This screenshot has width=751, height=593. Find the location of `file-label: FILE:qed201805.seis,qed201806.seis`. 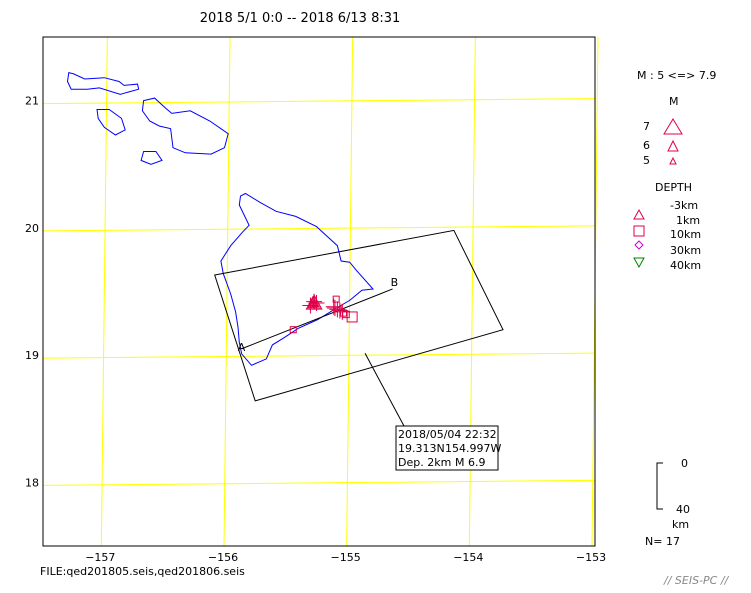

file-label: FILE:qed201805.seis,qed201806.seis is located at coordinates (142, 571).